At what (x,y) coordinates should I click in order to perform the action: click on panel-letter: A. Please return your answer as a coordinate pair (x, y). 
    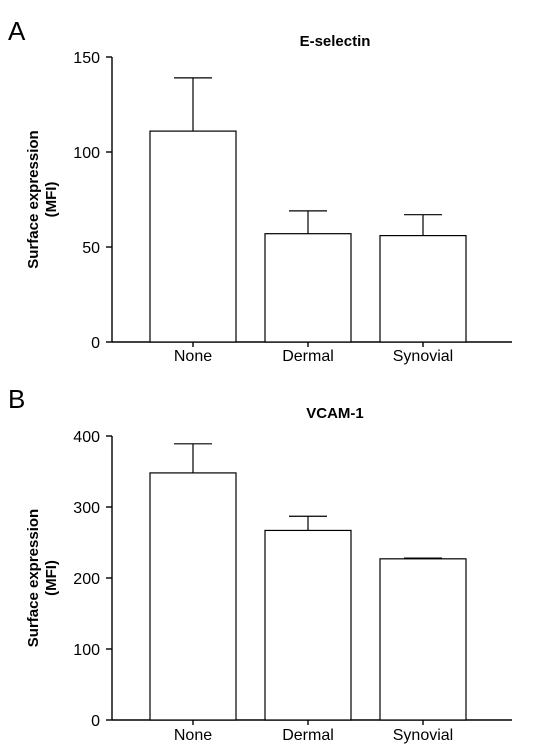
    Looking at the image, I should click on (17, 31).